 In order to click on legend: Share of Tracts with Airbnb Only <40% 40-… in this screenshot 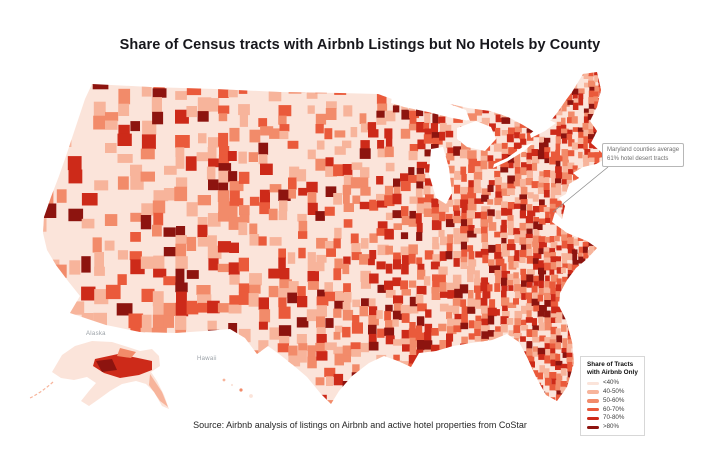, I will do `click(612, 396)`.